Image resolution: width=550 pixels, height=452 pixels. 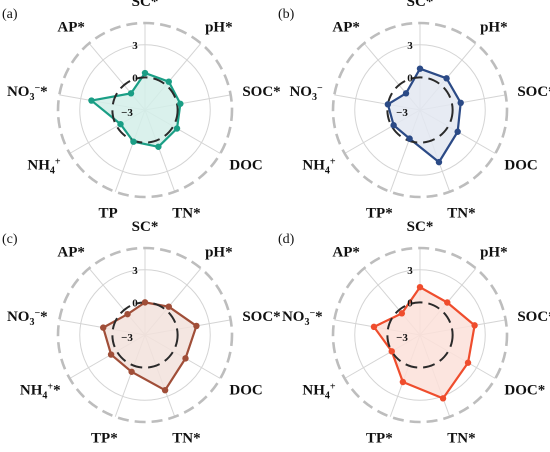 What do you see at coordinates (40, 392) in the screenshot?
I see `axis-label-nh4: NH4+*` at bounding box center [40, 392].